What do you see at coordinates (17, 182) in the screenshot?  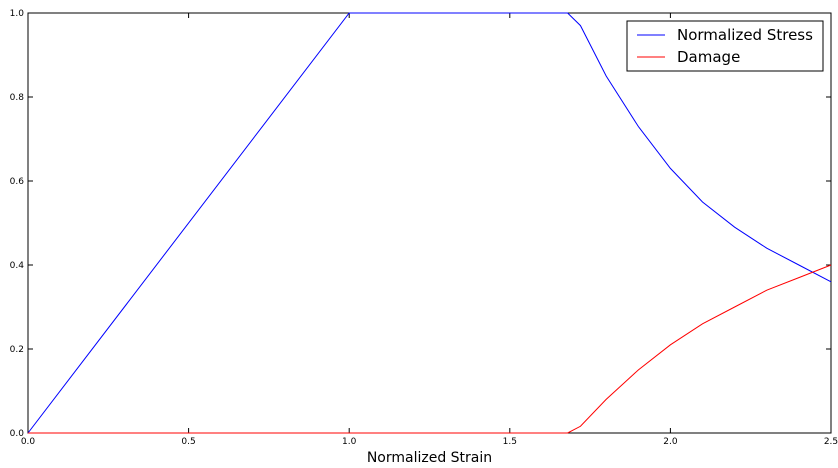 I see `y-tick-label: 0.6` at bounding box center [17, 182].